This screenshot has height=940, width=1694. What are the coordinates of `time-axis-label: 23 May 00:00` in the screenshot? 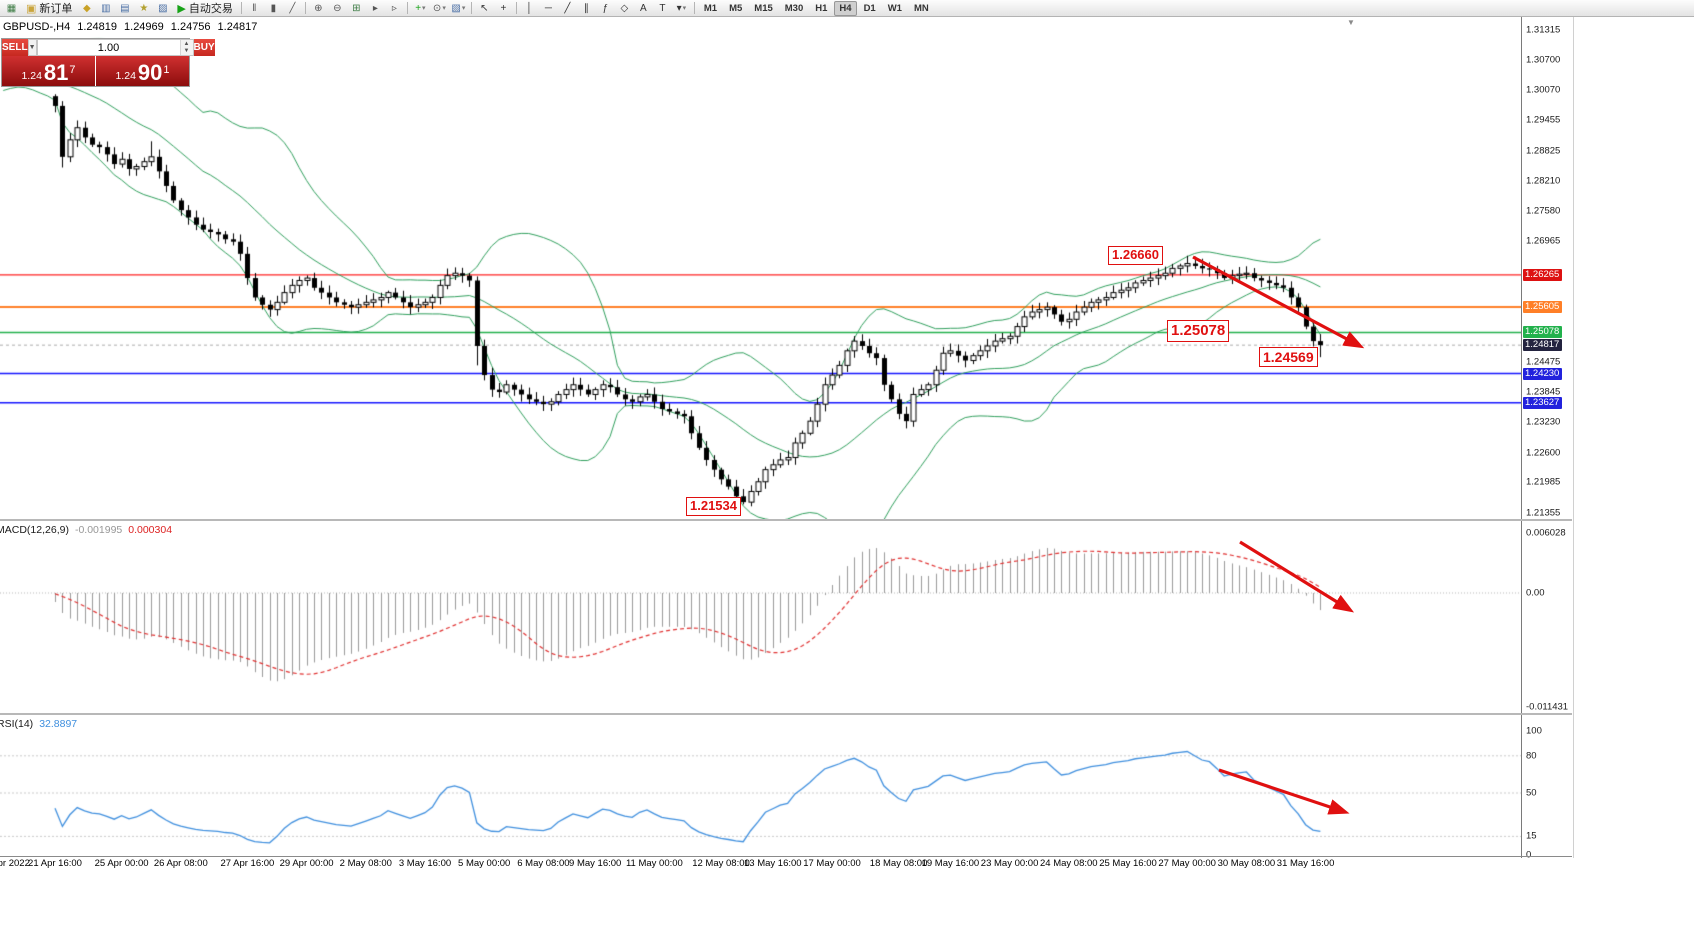 It's located at (1009, 863).